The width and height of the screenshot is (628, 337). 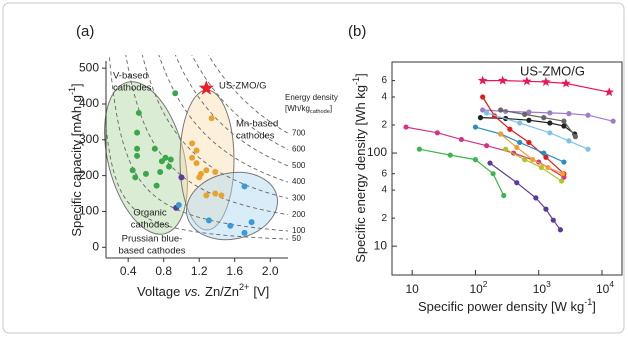 I want to click on y-axis-label-part: -1, so click(x=356, y=81).